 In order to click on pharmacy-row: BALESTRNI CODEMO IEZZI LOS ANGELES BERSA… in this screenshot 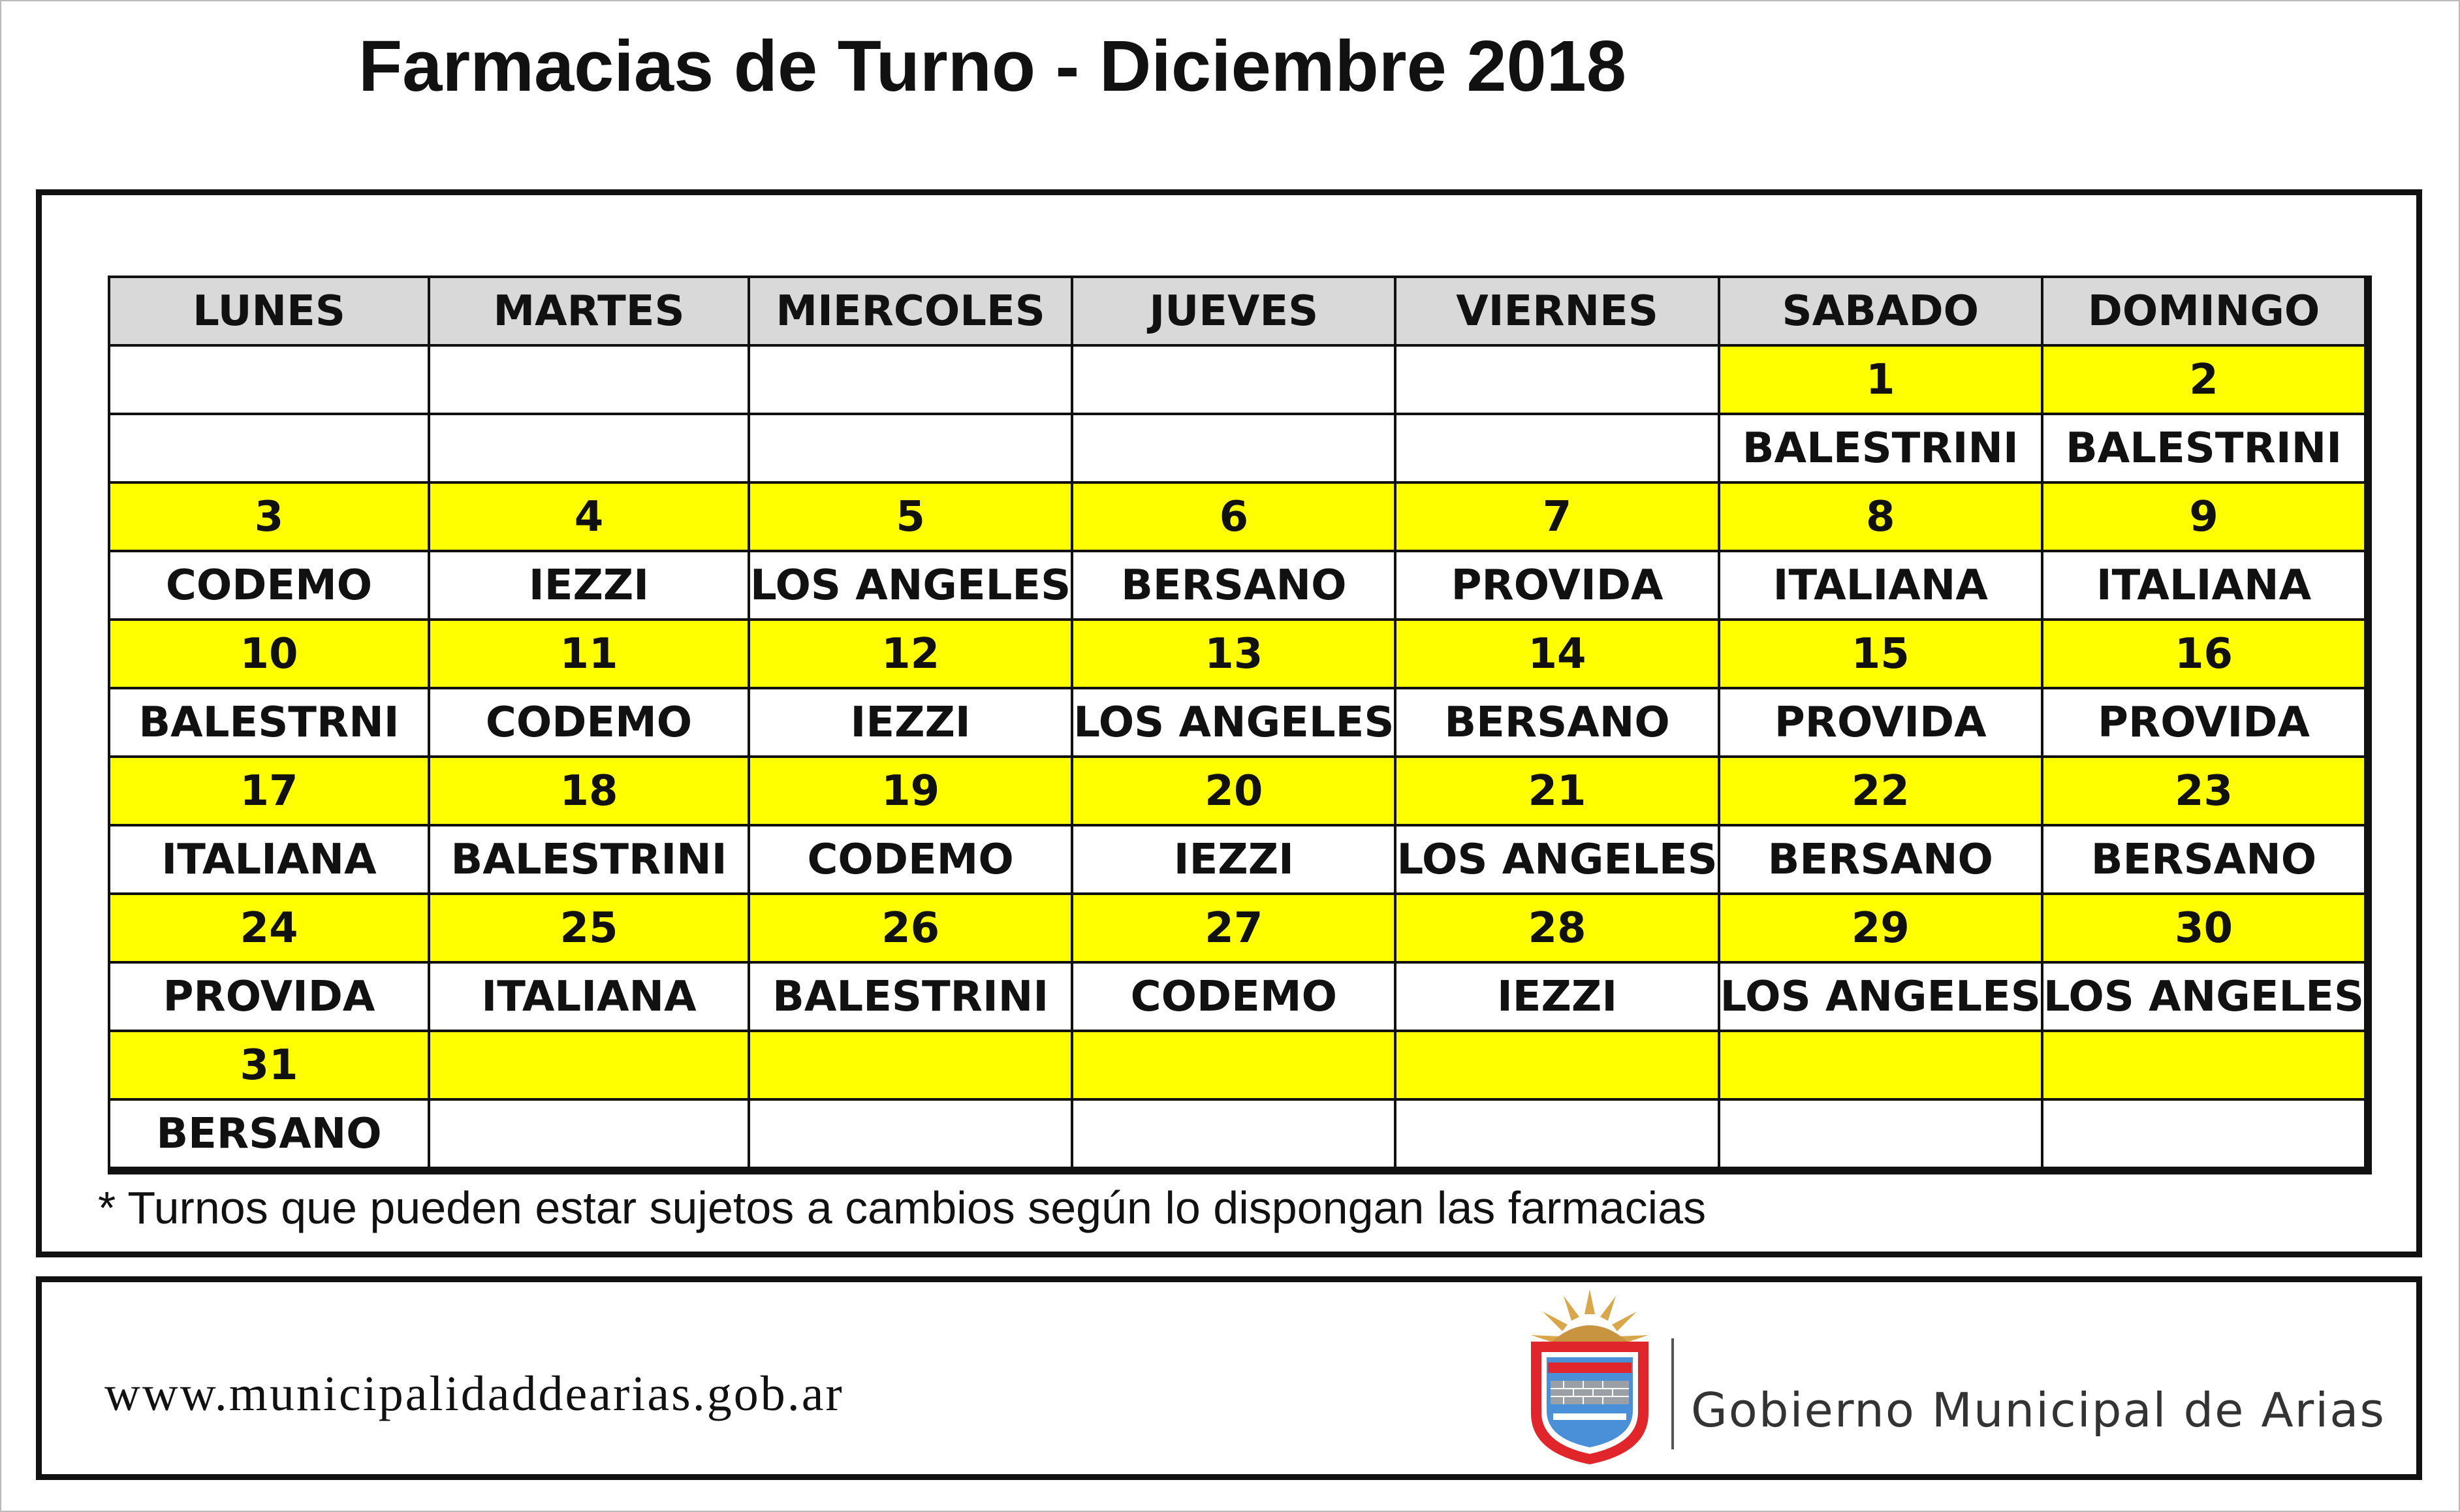, I will do `click(1238, 722)`.